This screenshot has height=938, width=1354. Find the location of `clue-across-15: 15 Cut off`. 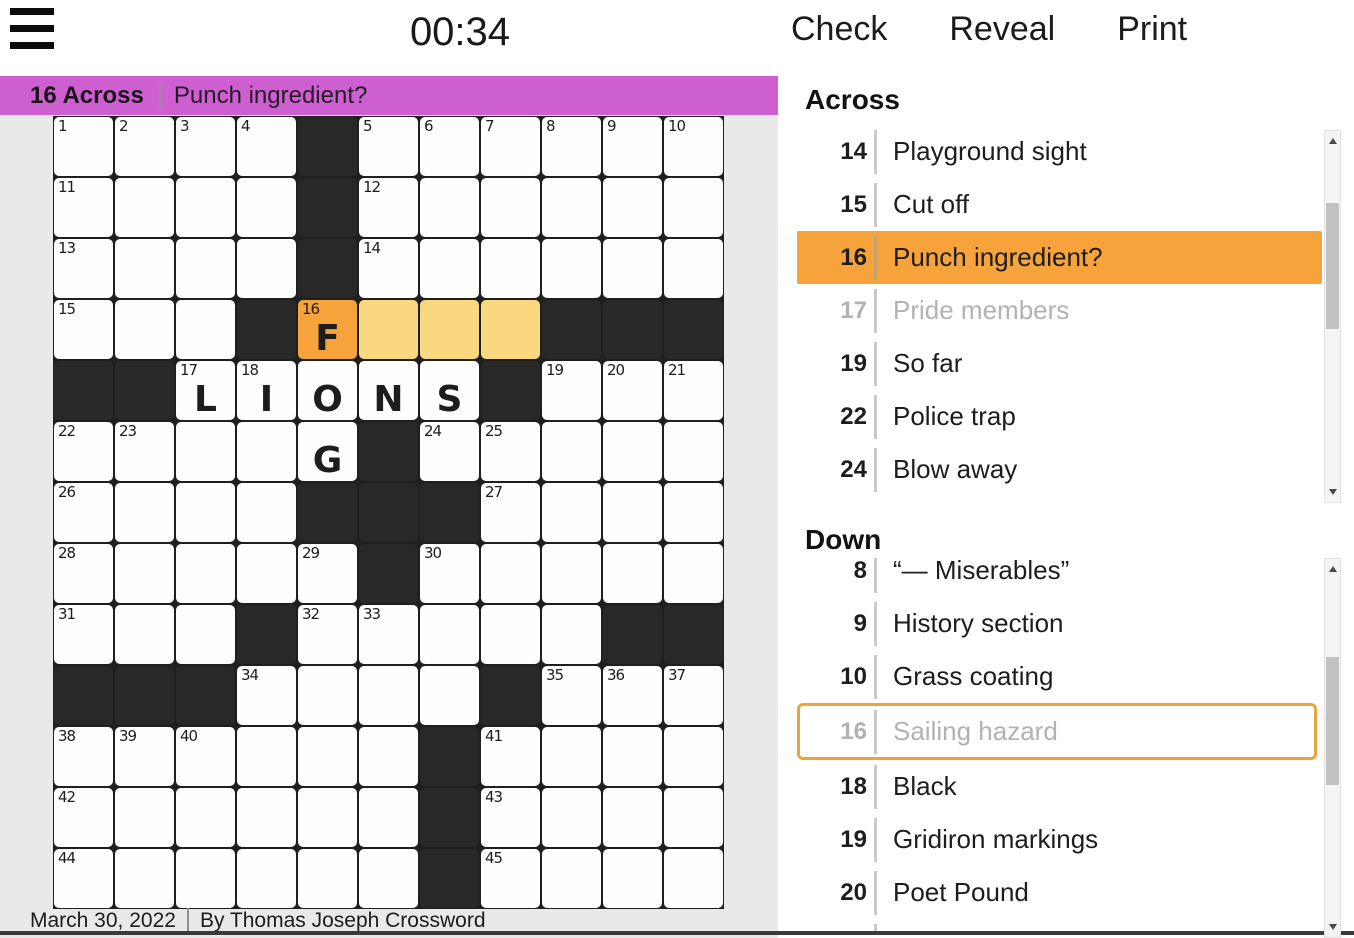

clue-across-15: 15 Cut off is located at coordinates (1059, 204).